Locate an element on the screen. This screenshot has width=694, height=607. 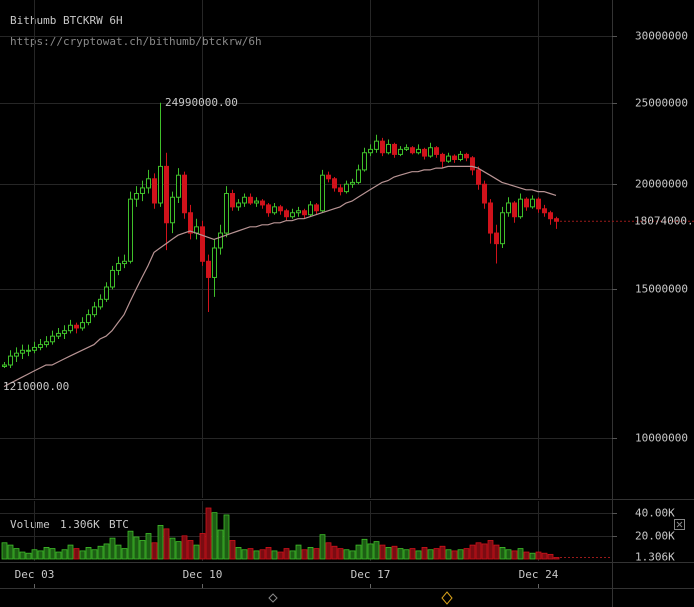
max-annotation: 24990000.00 is located at coordinates (201, 102).